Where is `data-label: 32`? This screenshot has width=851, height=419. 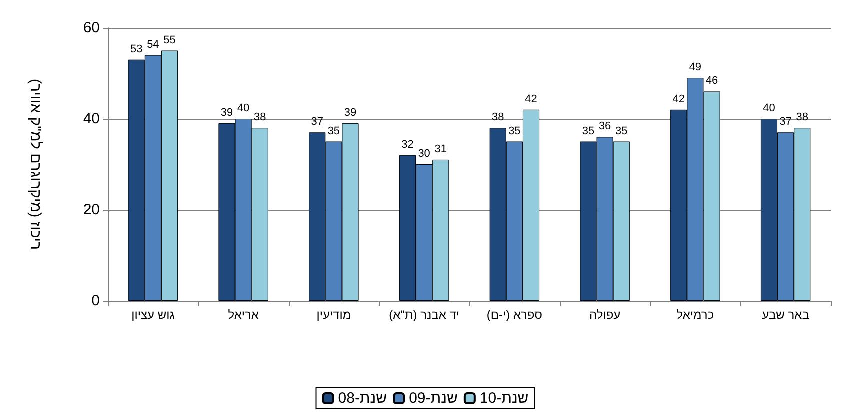
data-label: 32 is located at coordinates (408, 144).